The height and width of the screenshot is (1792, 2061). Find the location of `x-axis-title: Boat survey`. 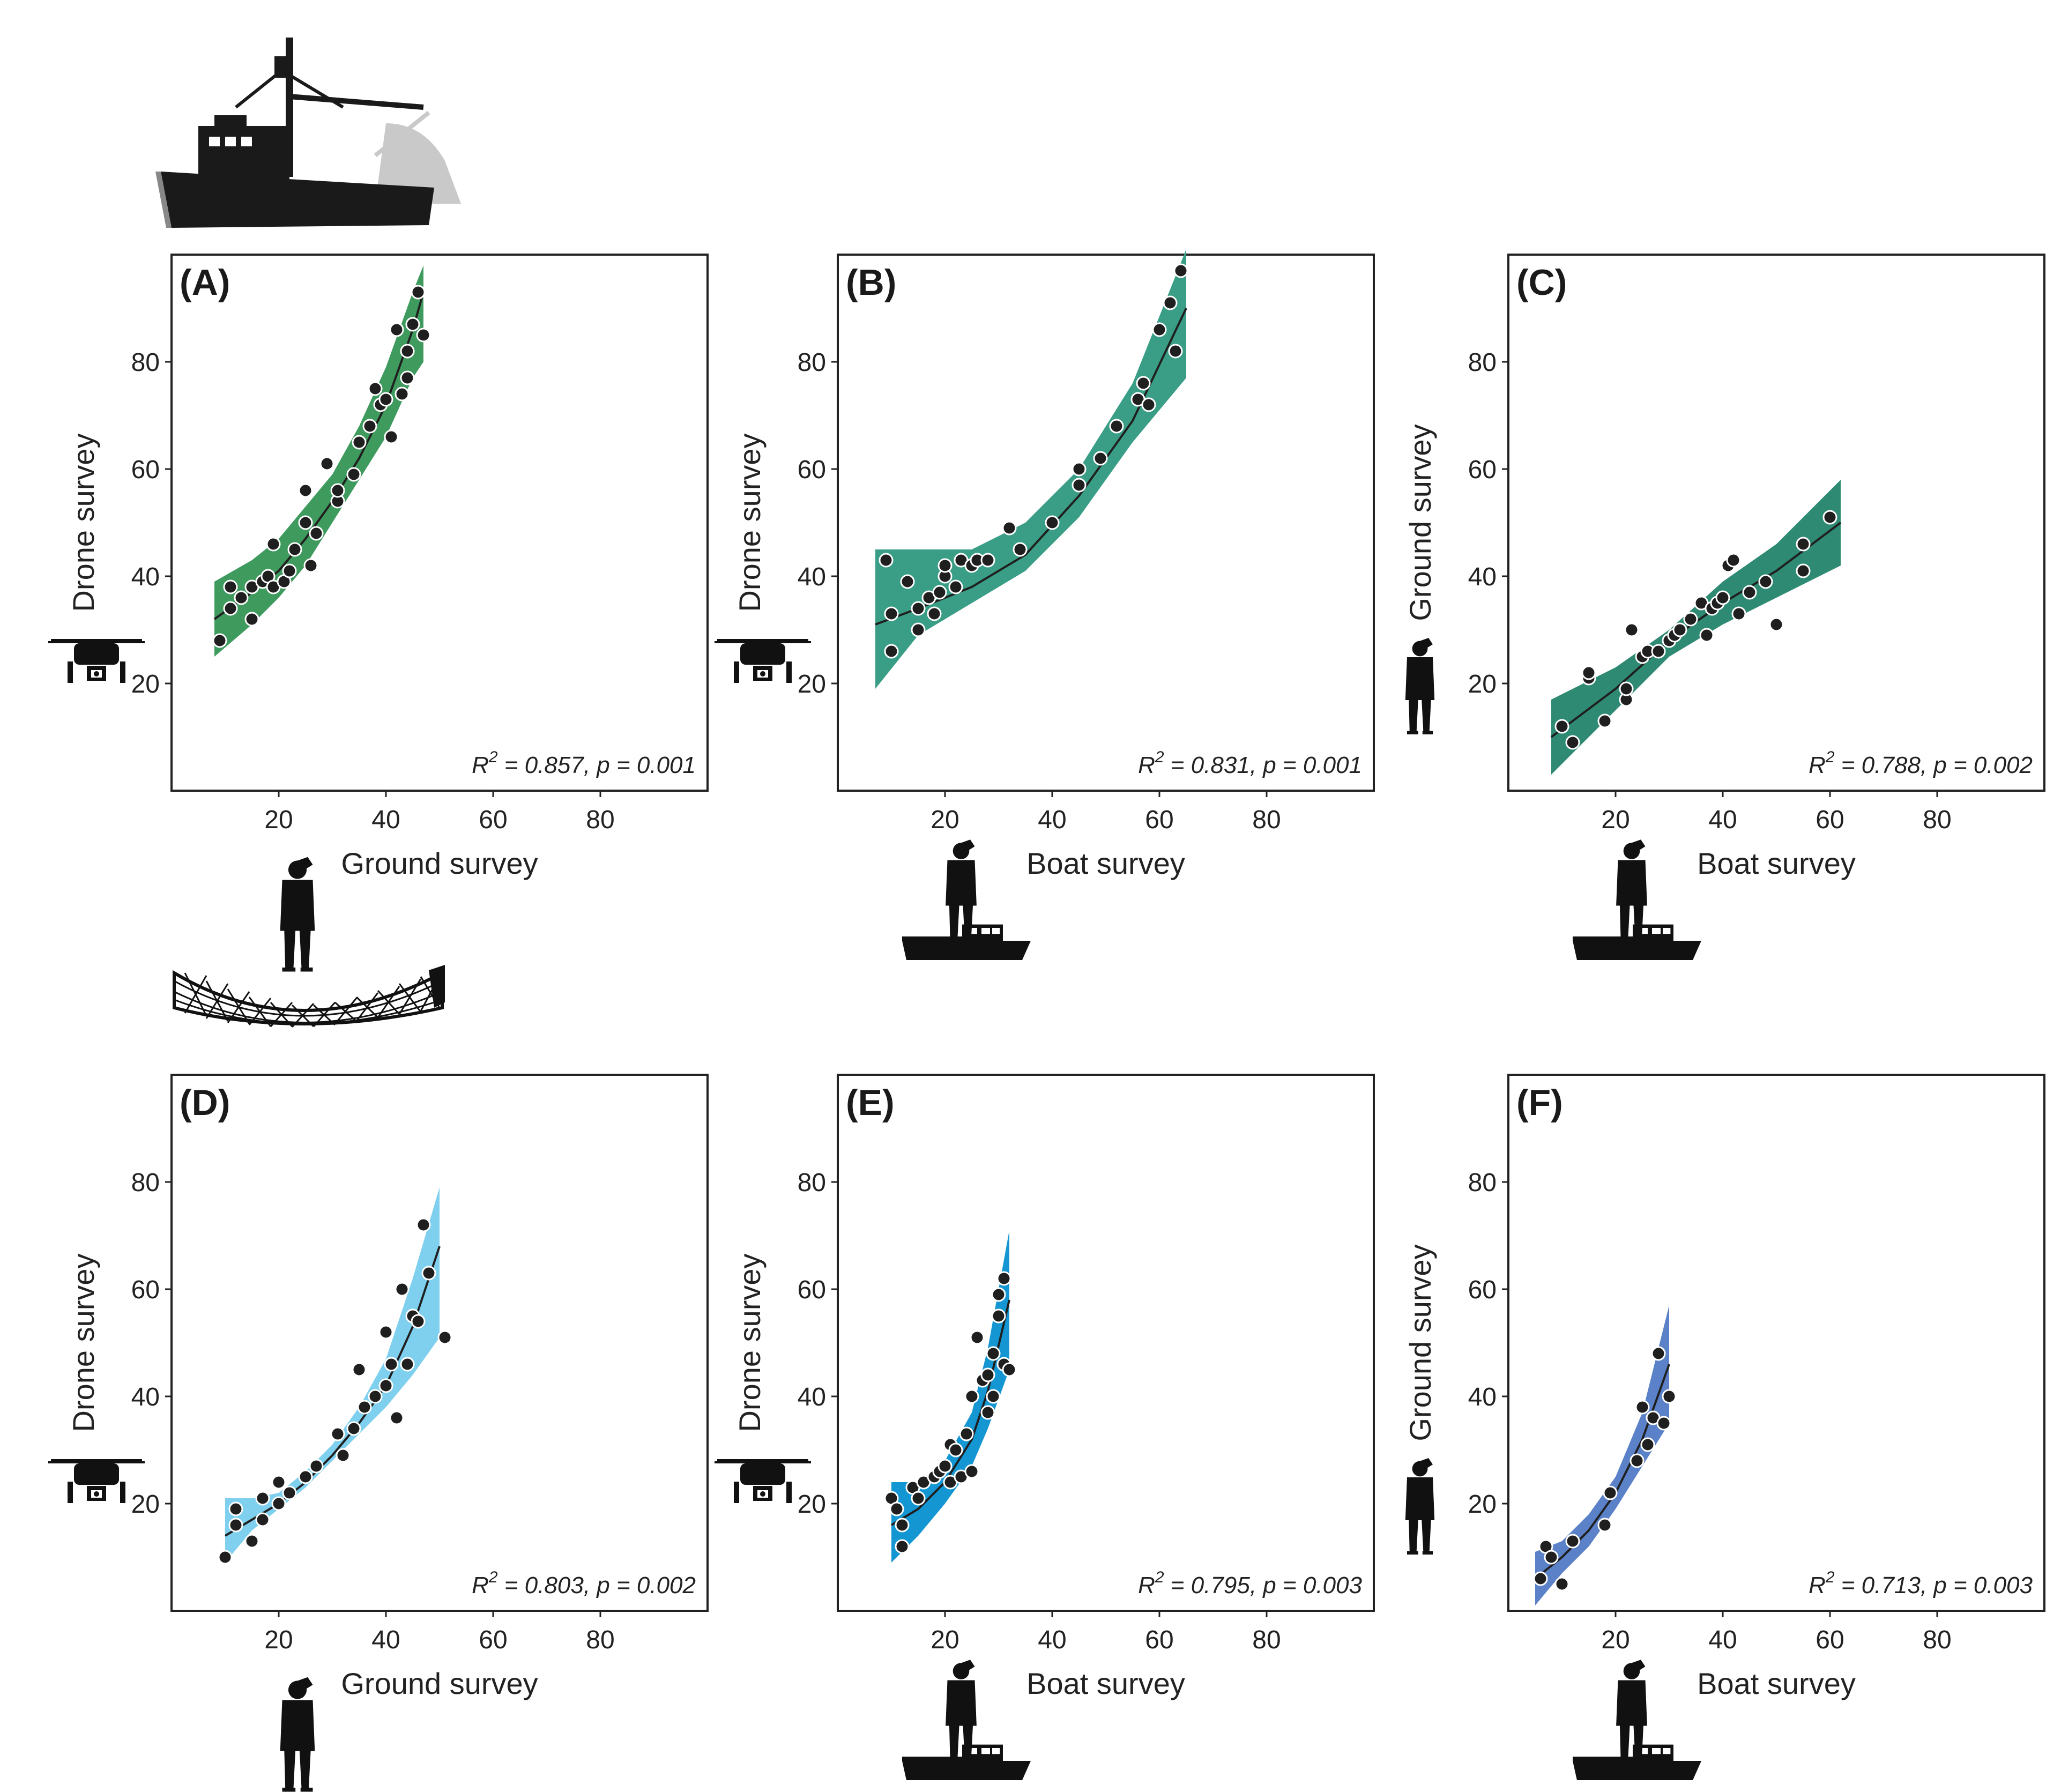

x-axis-title: Boat survey is located at coordinates (1776, 863).